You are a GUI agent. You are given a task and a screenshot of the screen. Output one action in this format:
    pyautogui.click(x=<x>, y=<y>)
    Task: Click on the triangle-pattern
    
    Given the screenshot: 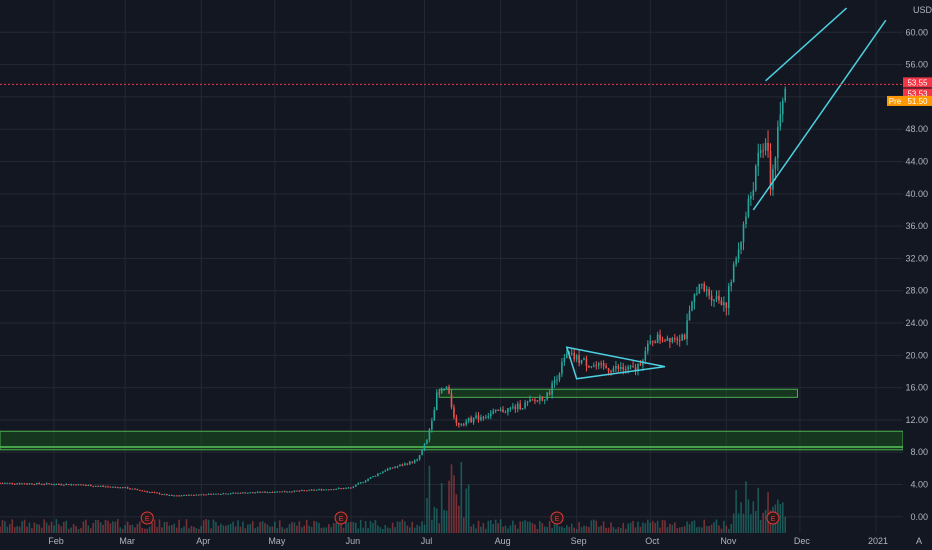 What is the action you would take?
    pyautogui.click(x=615, y=363)
    